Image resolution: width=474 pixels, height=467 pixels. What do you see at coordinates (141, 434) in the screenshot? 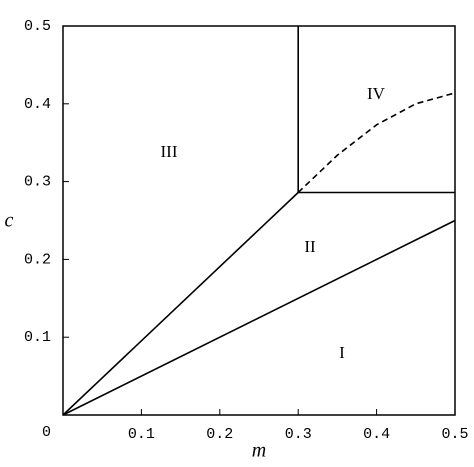
I see `x-tick-label: 0.1` at bounding box center [141, 434].